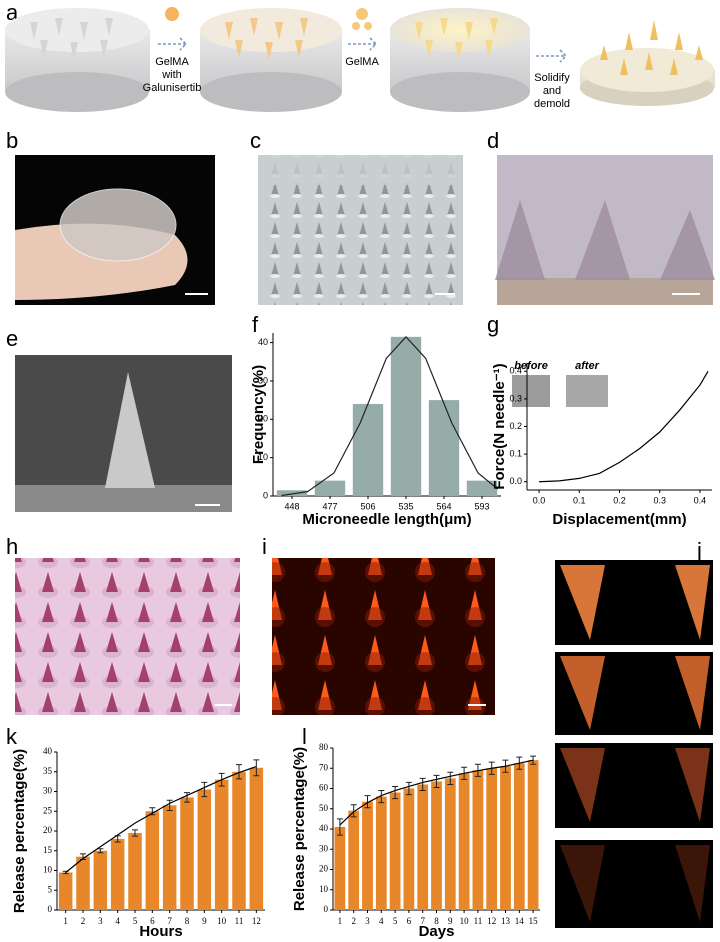 This screenshot has width=720, height=942. I want to click on x-tick-label: 13, so click(506, 921).